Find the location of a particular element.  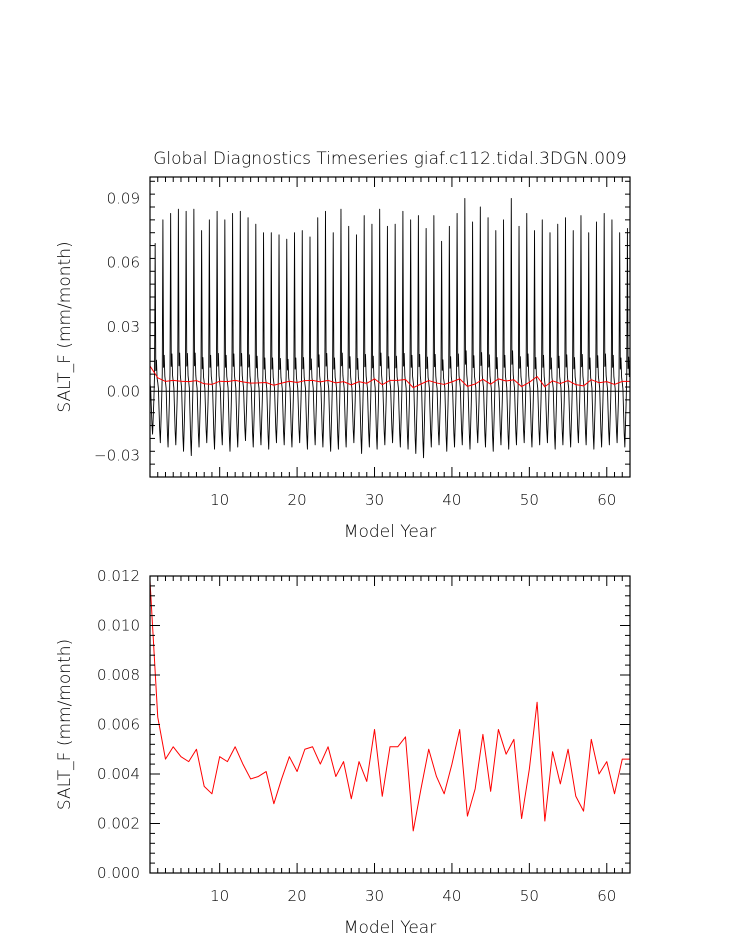

y-tick-label: 0.004 is located at coordinates (118, 774).